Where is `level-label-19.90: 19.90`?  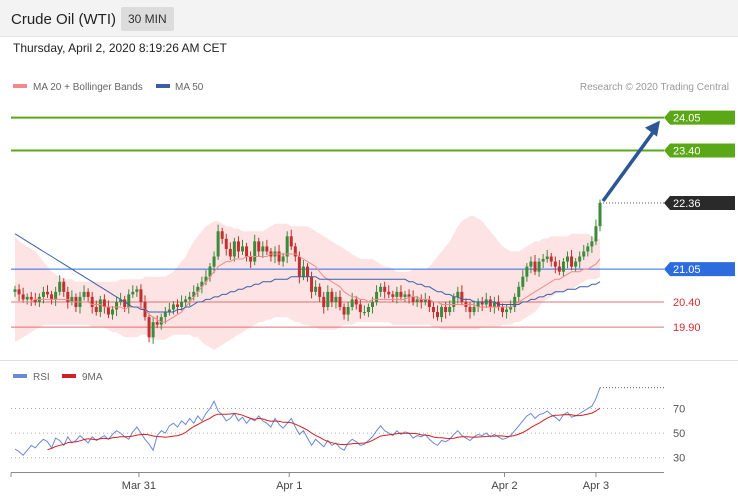
level-label-19.90: 19.90 is located at coordinates (687, 328).